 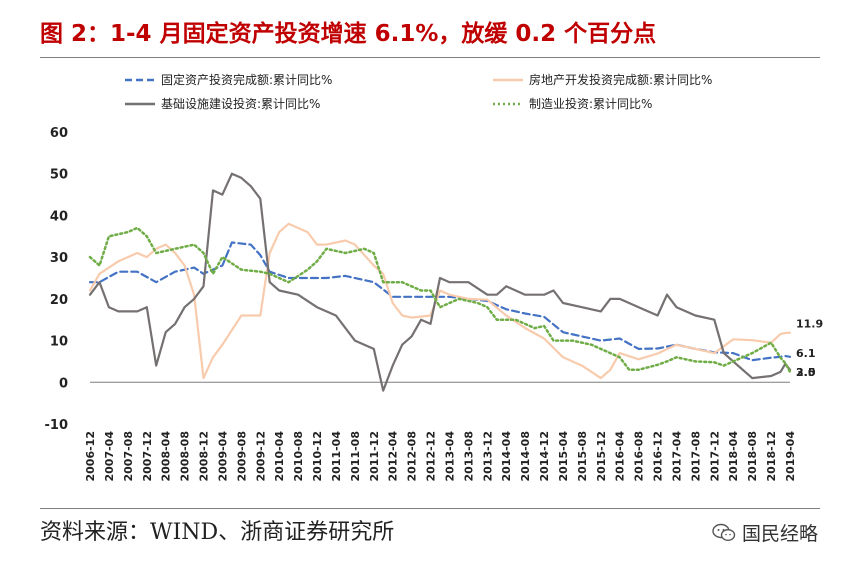 I want to click on x-tick-label: 2015-12, so click(x=601, y=456).